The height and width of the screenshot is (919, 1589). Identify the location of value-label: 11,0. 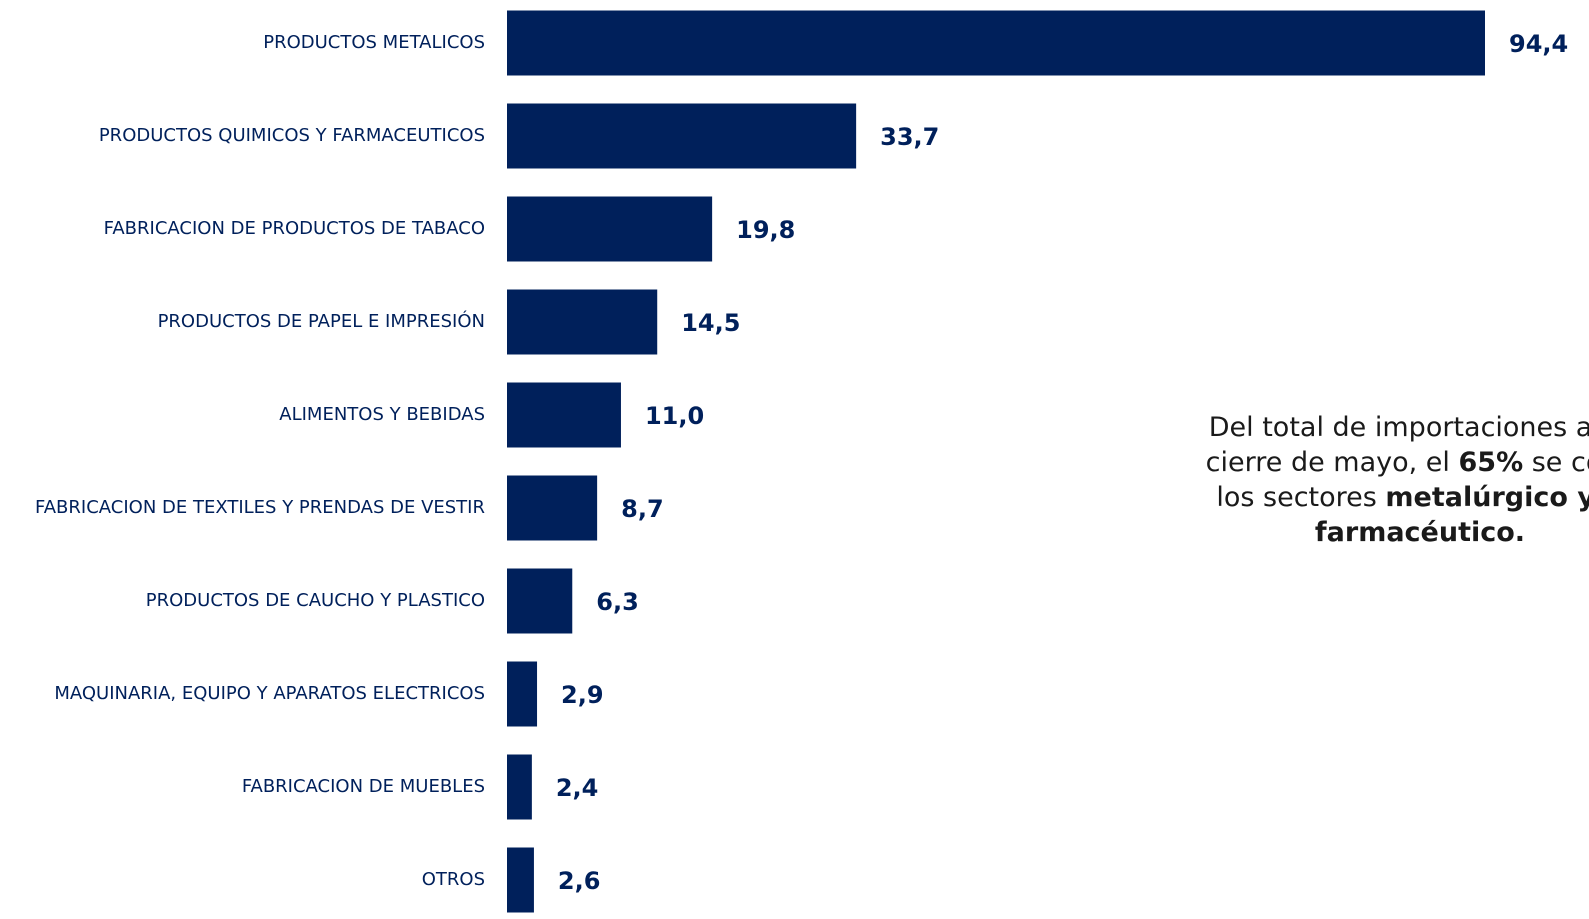
(674, 416).